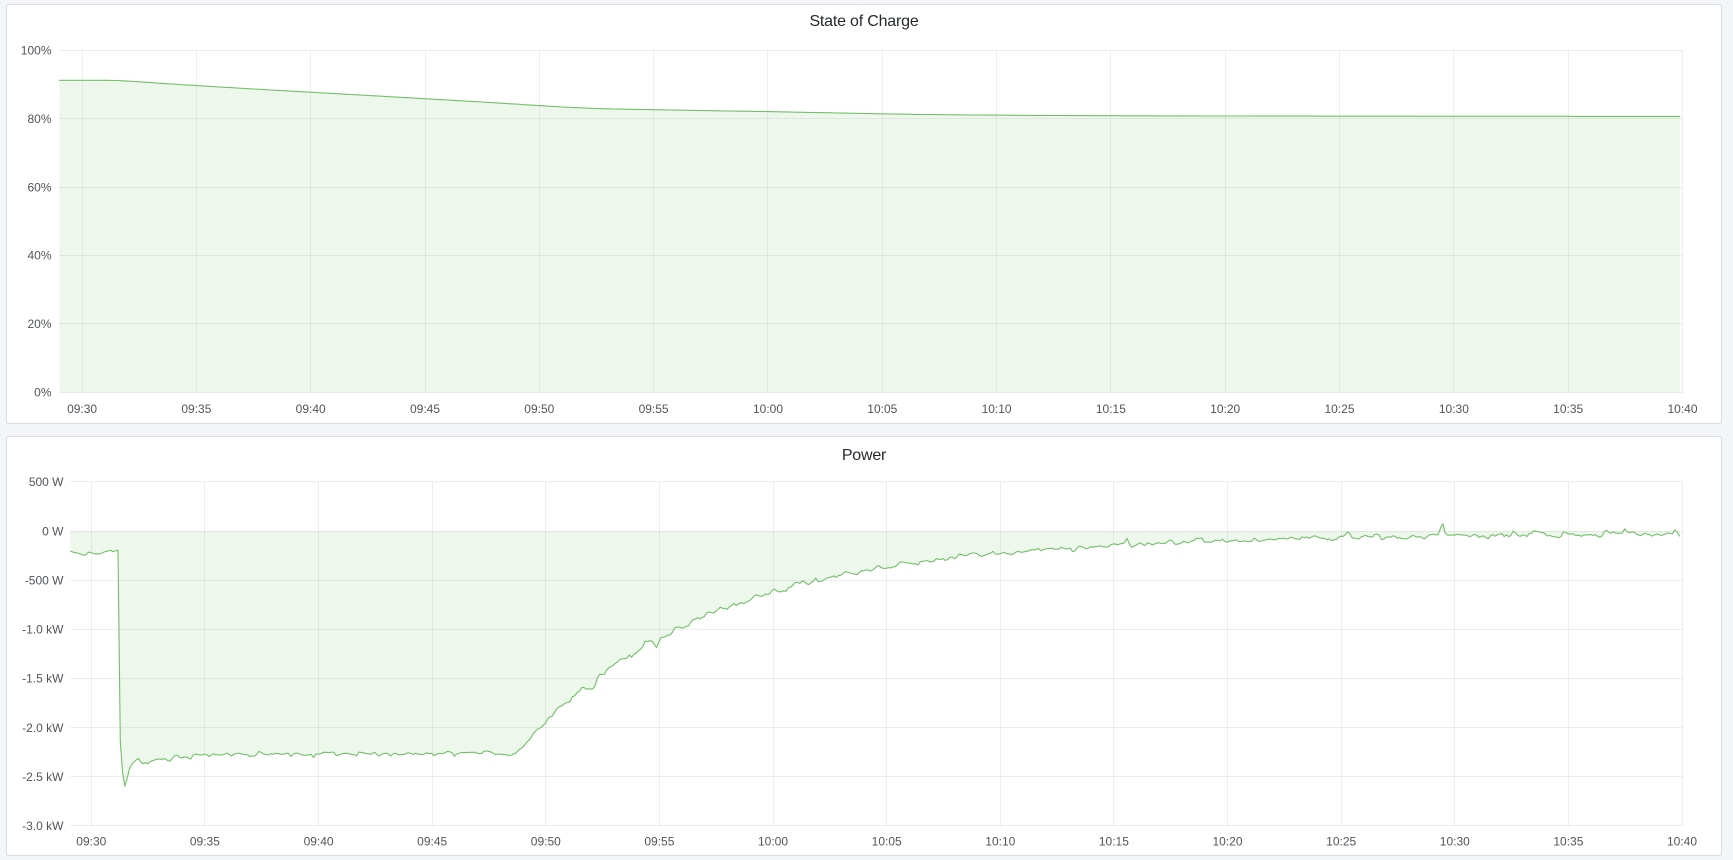  Describe the element at coordinates (44, 580) in the screenshot. I see `svg-text: -500 W` at that location.